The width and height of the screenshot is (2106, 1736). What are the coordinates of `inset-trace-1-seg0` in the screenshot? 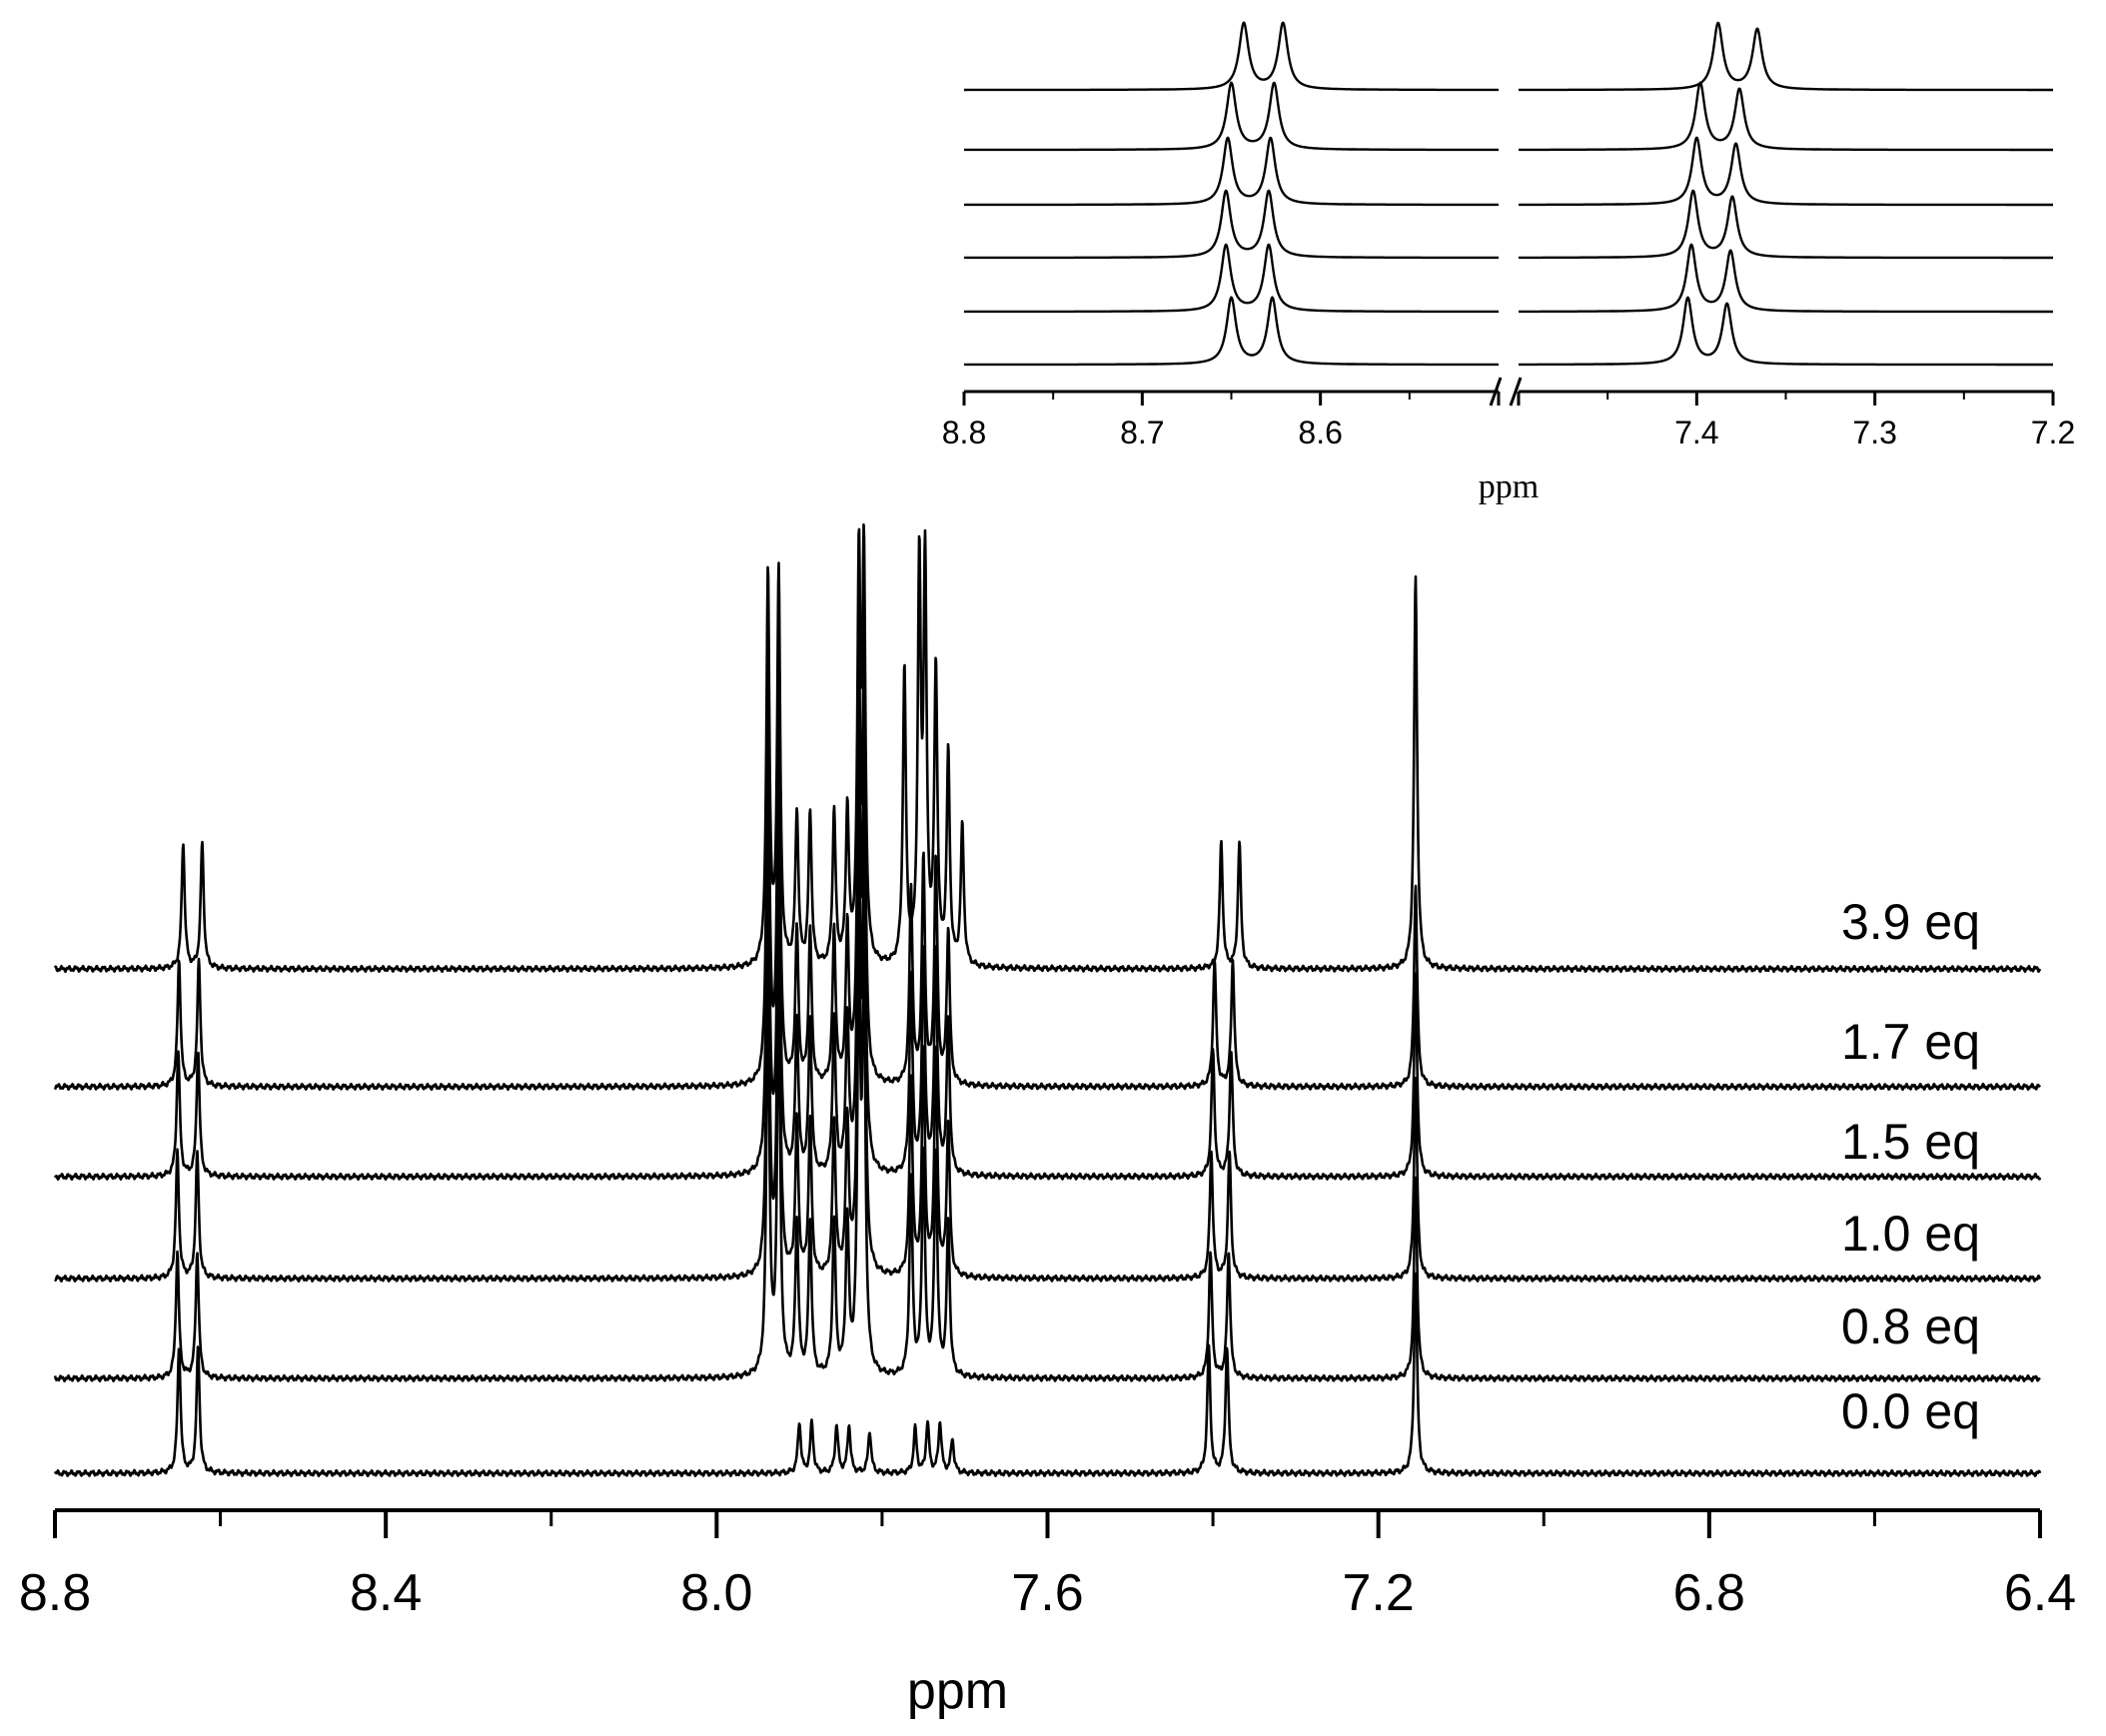 It's located at (1231, 278).